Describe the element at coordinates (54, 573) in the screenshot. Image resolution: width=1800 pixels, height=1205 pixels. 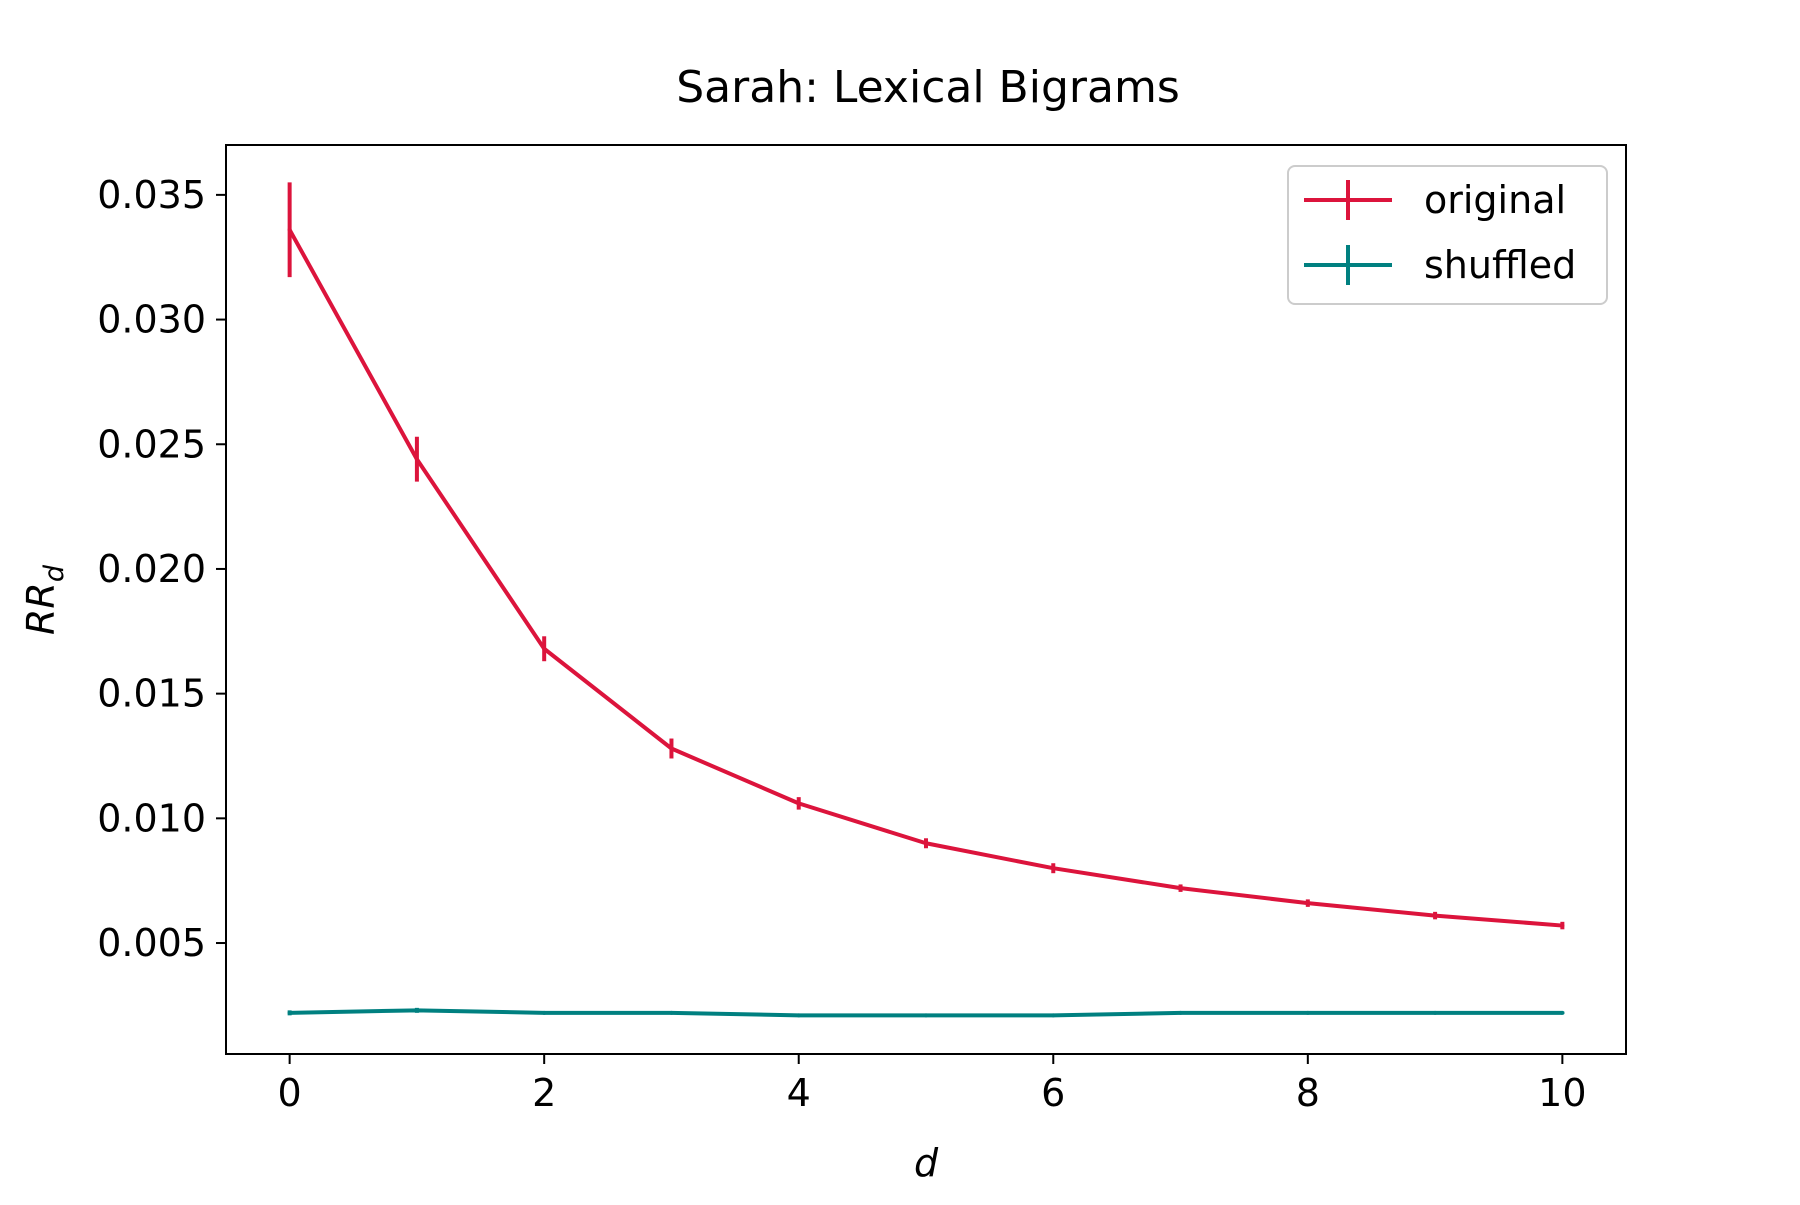
I see `y-axis-label-subscript: d` at that location.